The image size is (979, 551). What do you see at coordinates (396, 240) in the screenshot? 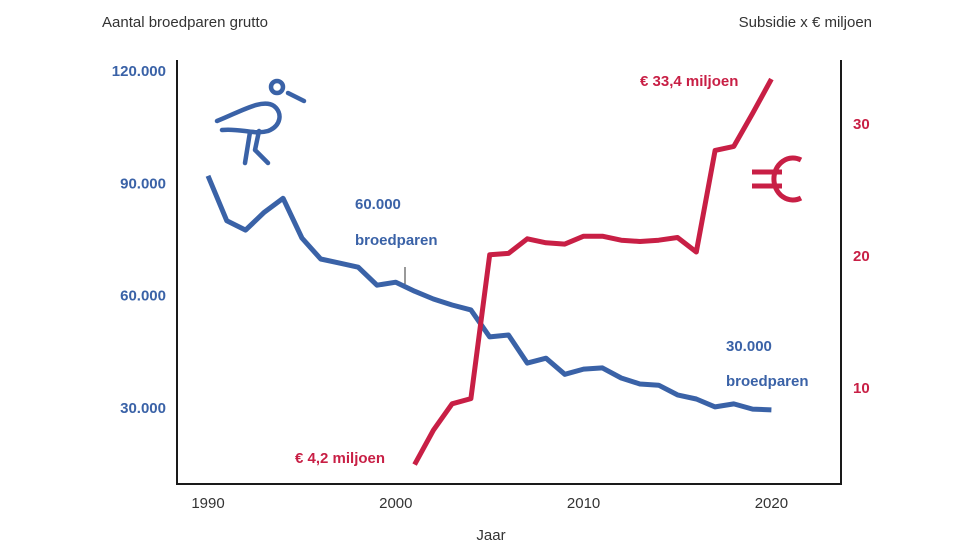
I see `annotation-60000-label: broedparen` at bounding box center [396, 240].